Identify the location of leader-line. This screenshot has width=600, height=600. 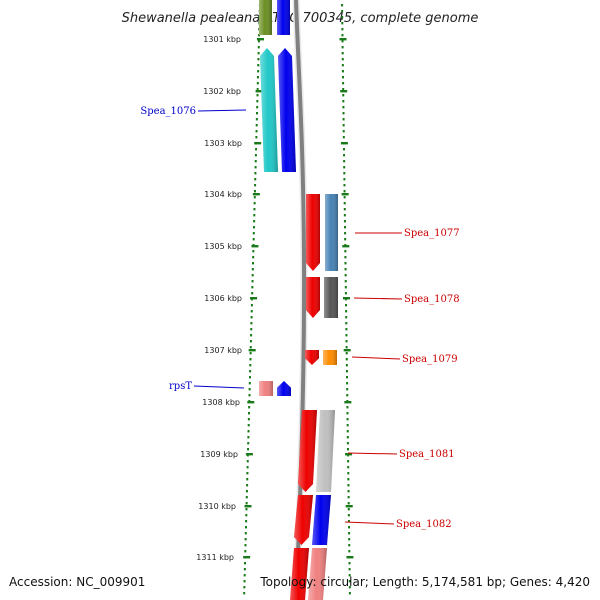
(376, 358).